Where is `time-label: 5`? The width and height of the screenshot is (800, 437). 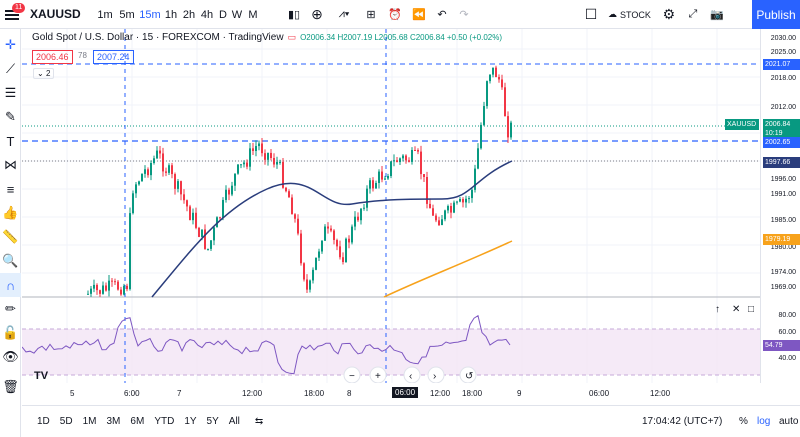 time-label: 5 is located at coordinates (72, 393).